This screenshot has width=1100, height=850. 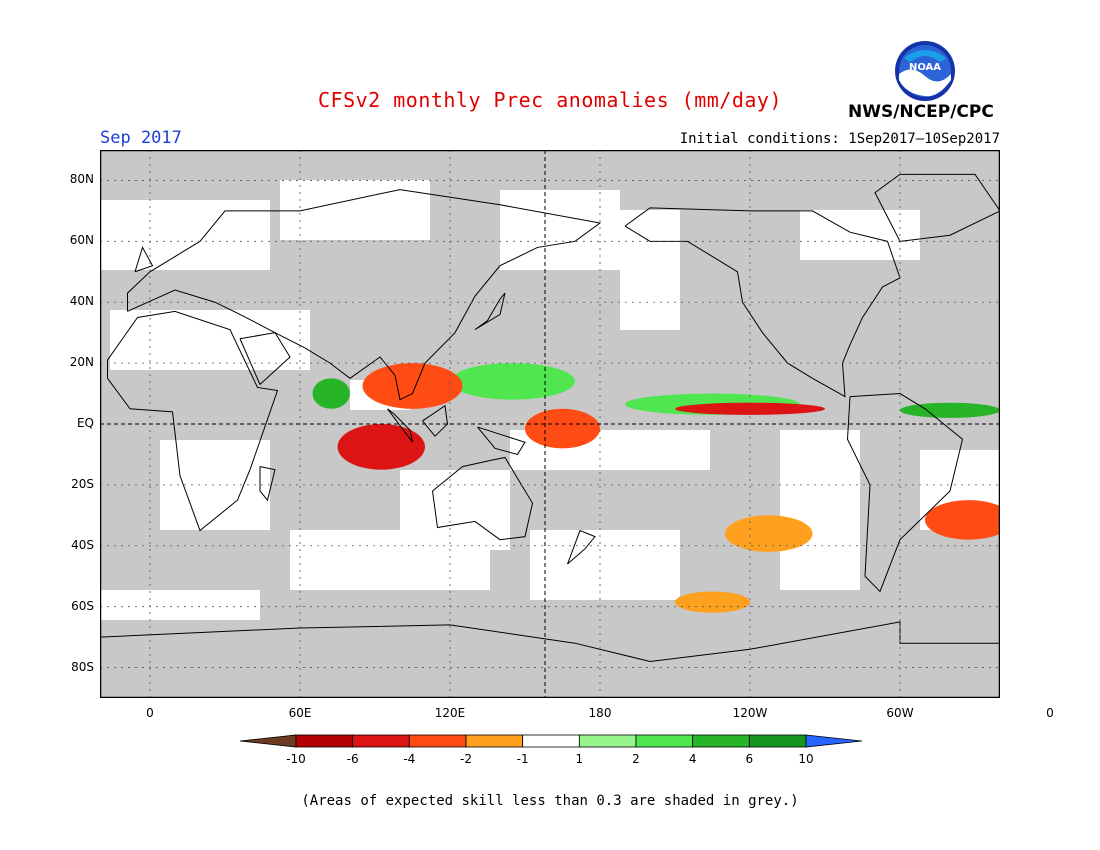 What do you see at coordinates (512, 381) in the screenshot?
I see `anomaly-wet-nw-pacific-warmpool` at bounding box center [512, 381].